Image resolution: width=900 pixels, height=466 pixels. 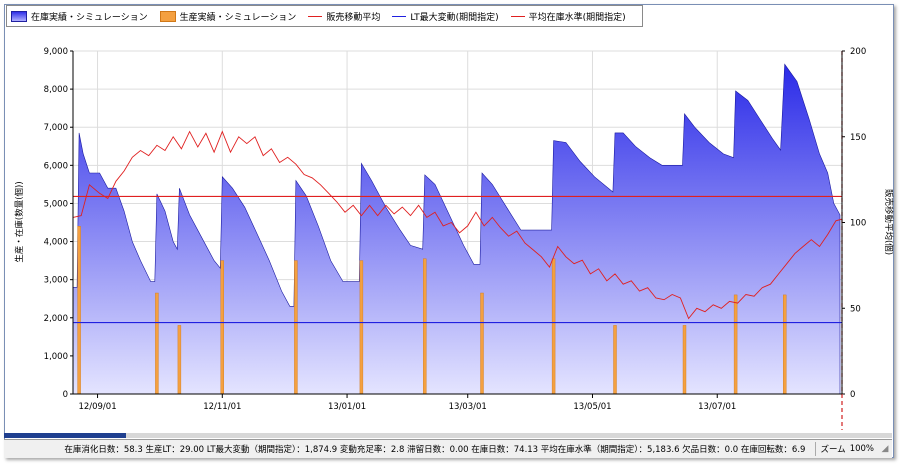 What do you see at coordinates (56, 128) in the screenshot?
I see `y-tick-label: 7,000` at bounding box center [56, 128].